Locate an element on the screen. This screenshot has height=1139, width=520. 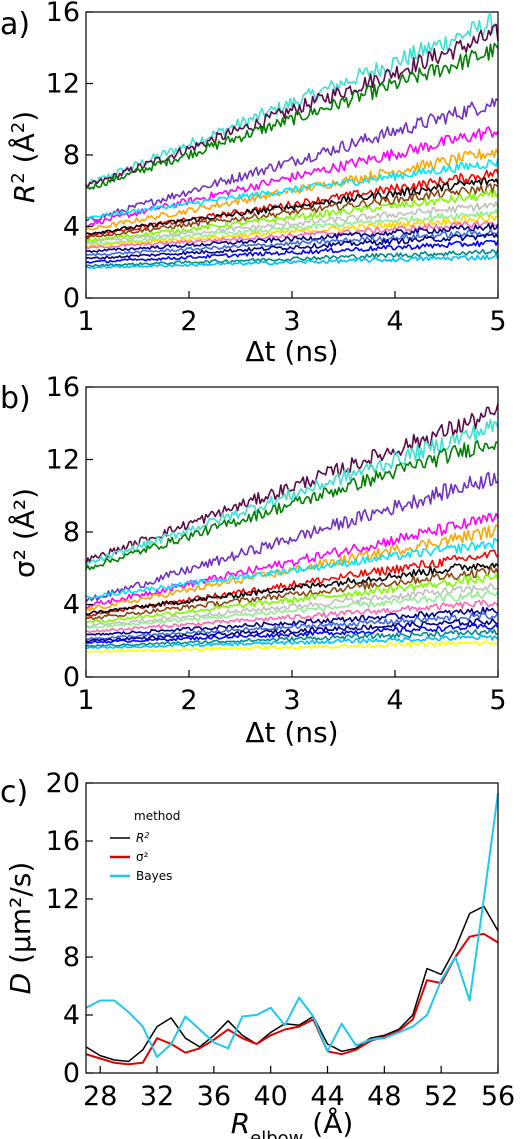
legend-label-bayes: Bayes is located at coordinates (154, 876).